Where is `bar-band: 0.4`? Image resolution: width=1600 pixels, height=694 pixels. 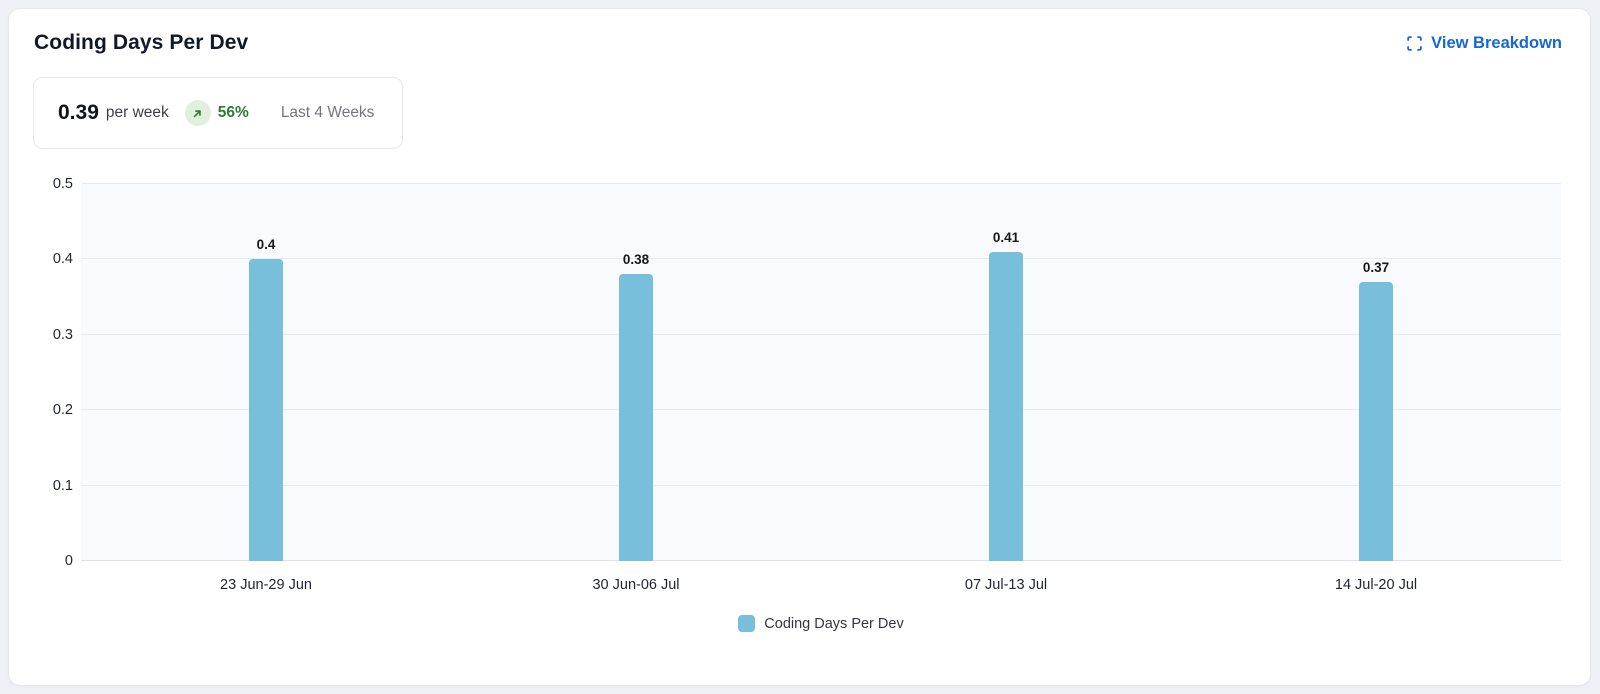 bar-band: 0.4 is located at coordinates (266, 372).